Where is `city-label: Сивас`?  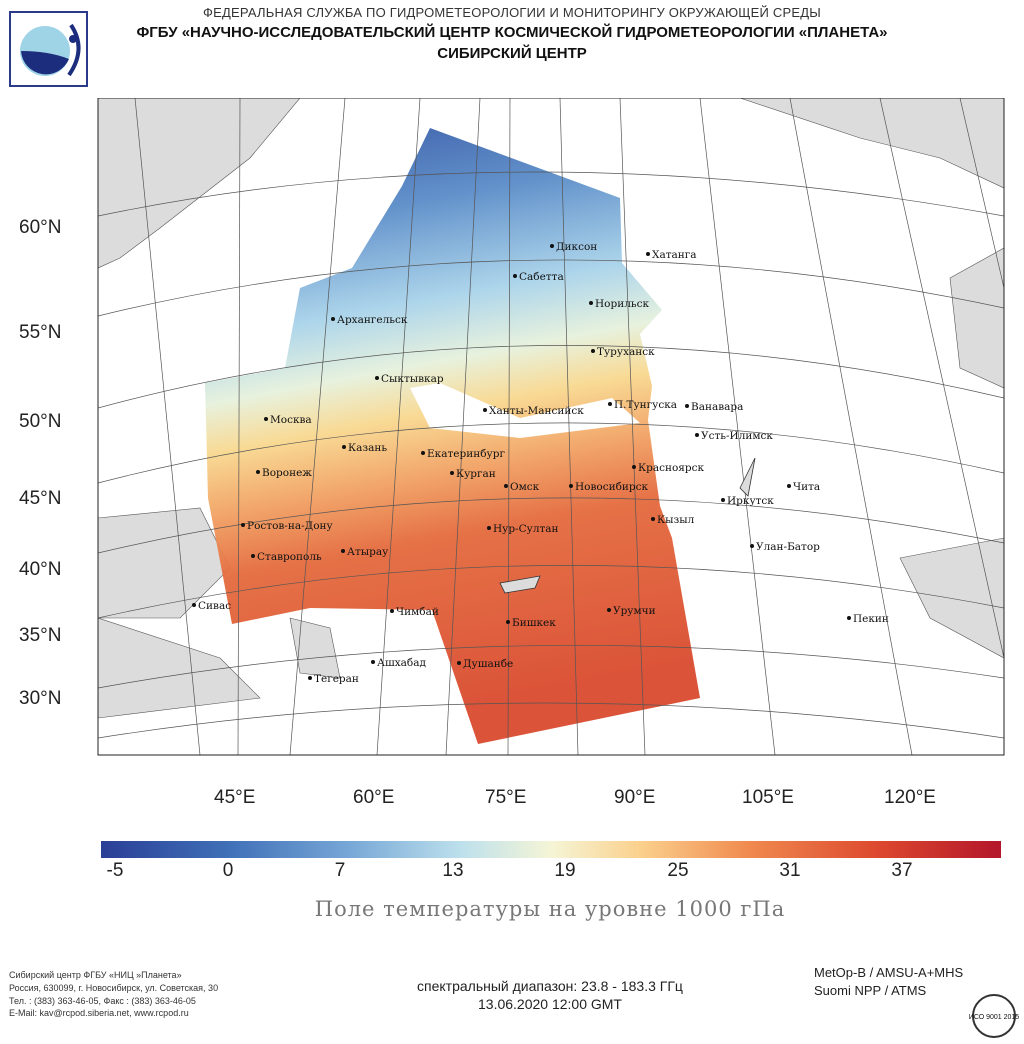
city-label: Сивас is located at coordinates (214, 606).